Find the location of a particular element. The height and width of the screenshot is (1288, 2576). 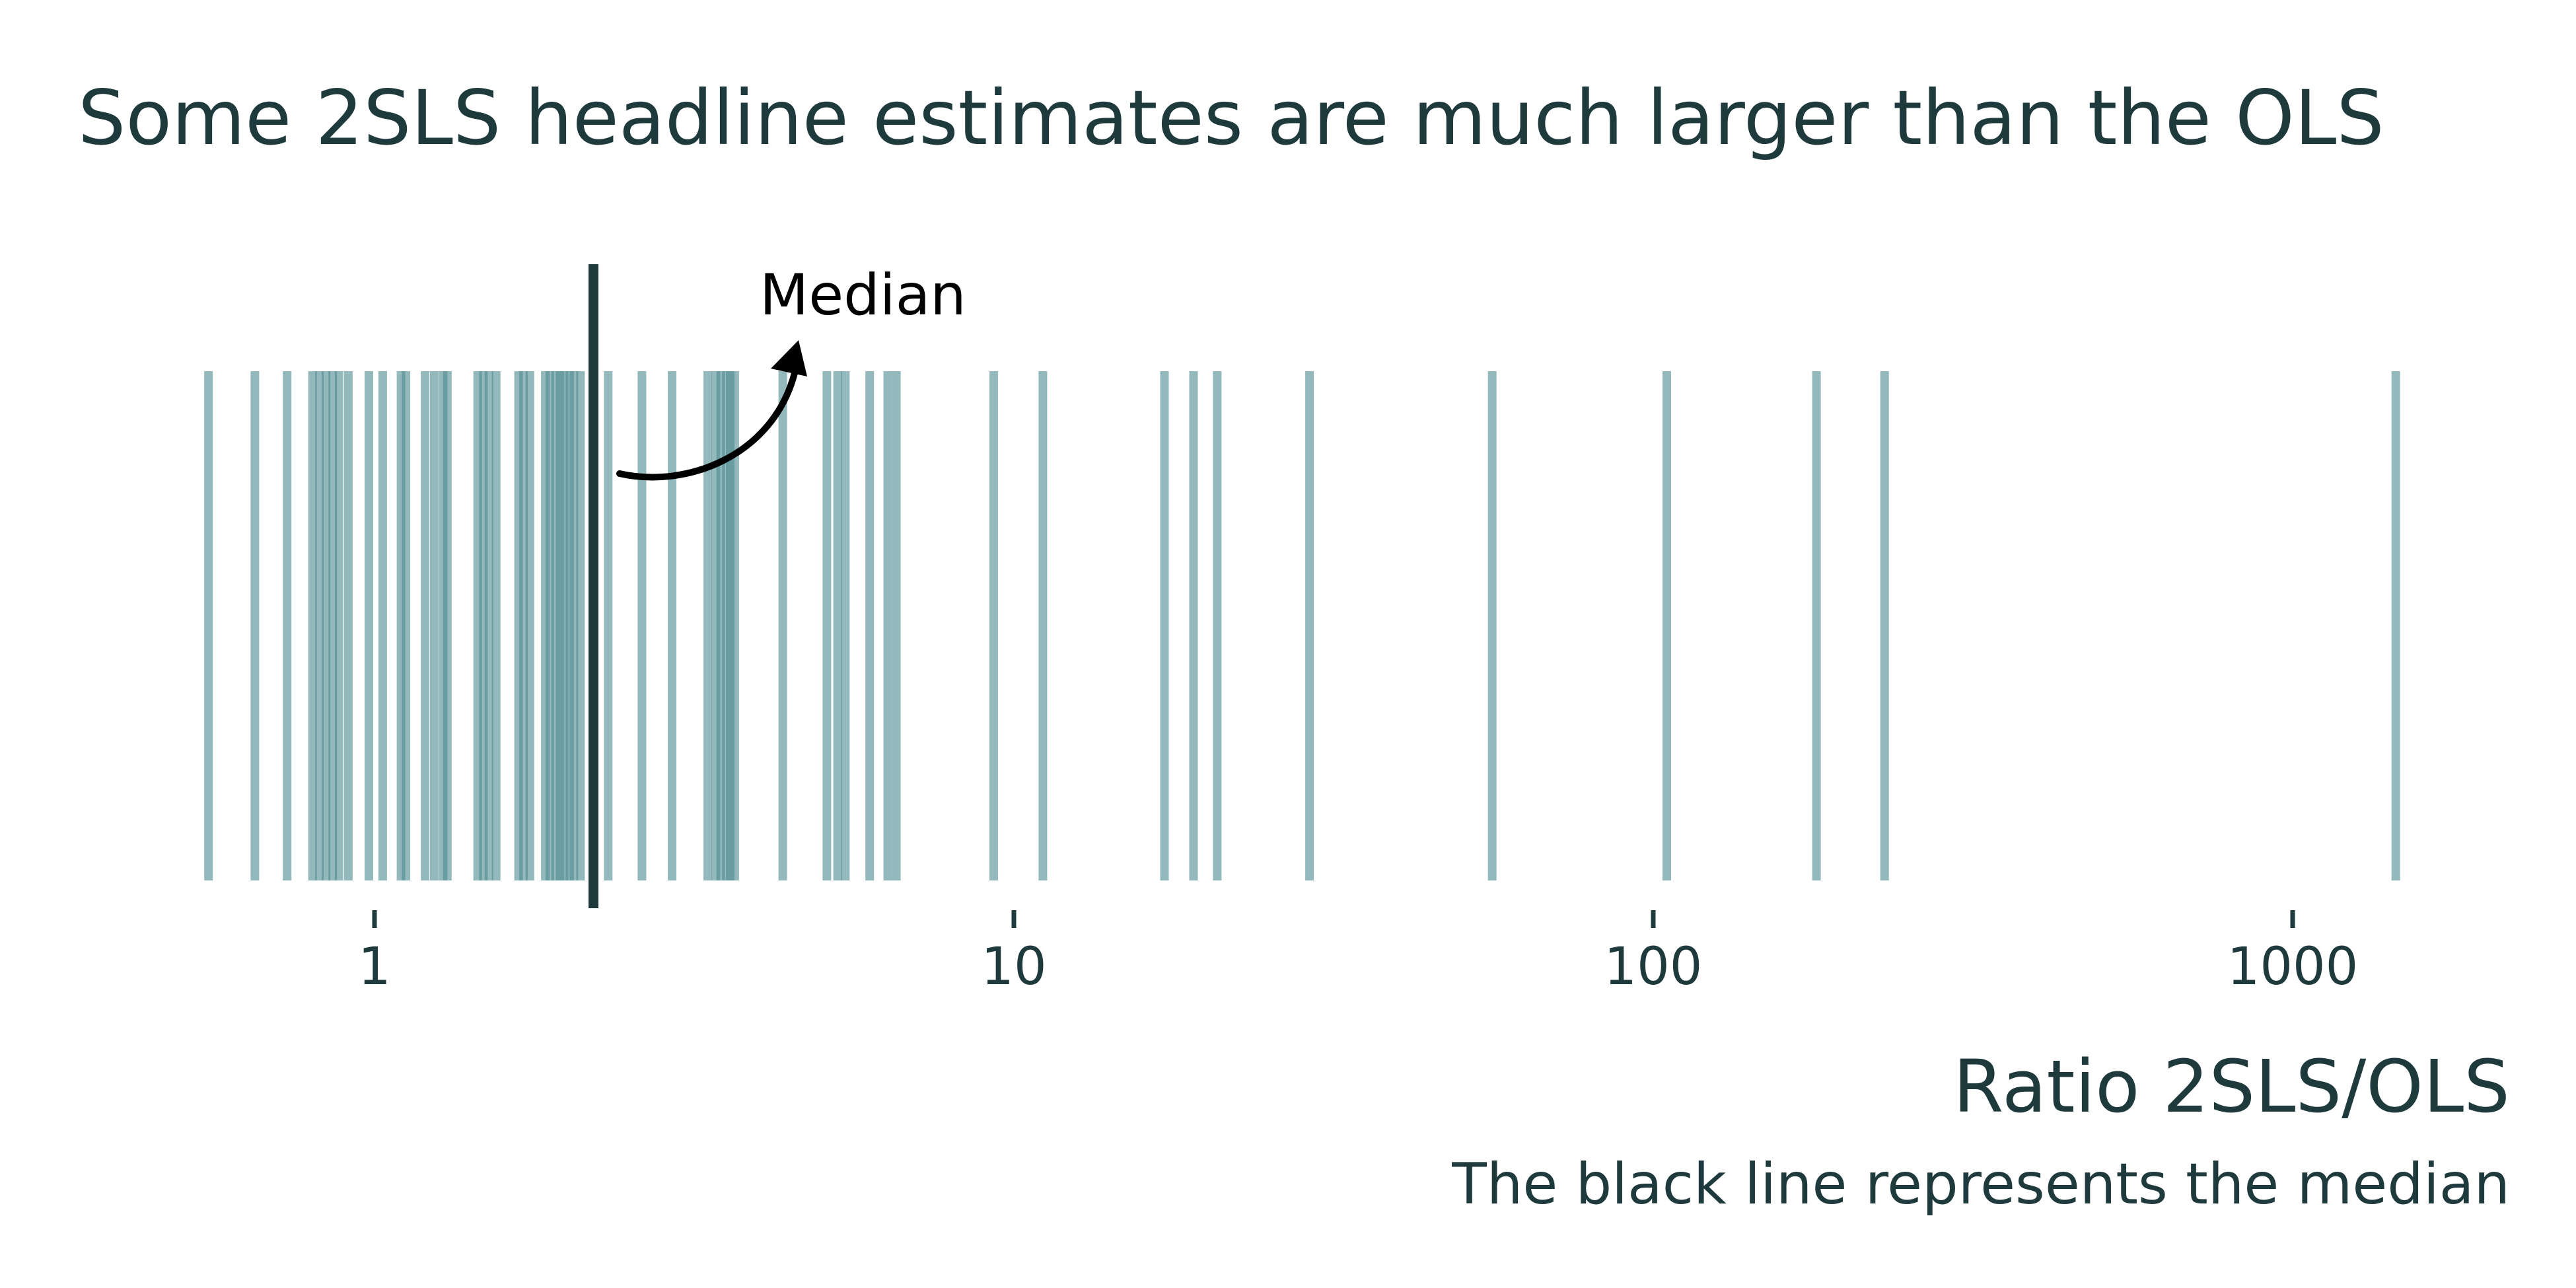

chart-caption: The black line represents the median is located at coordinates (1981, 1184).